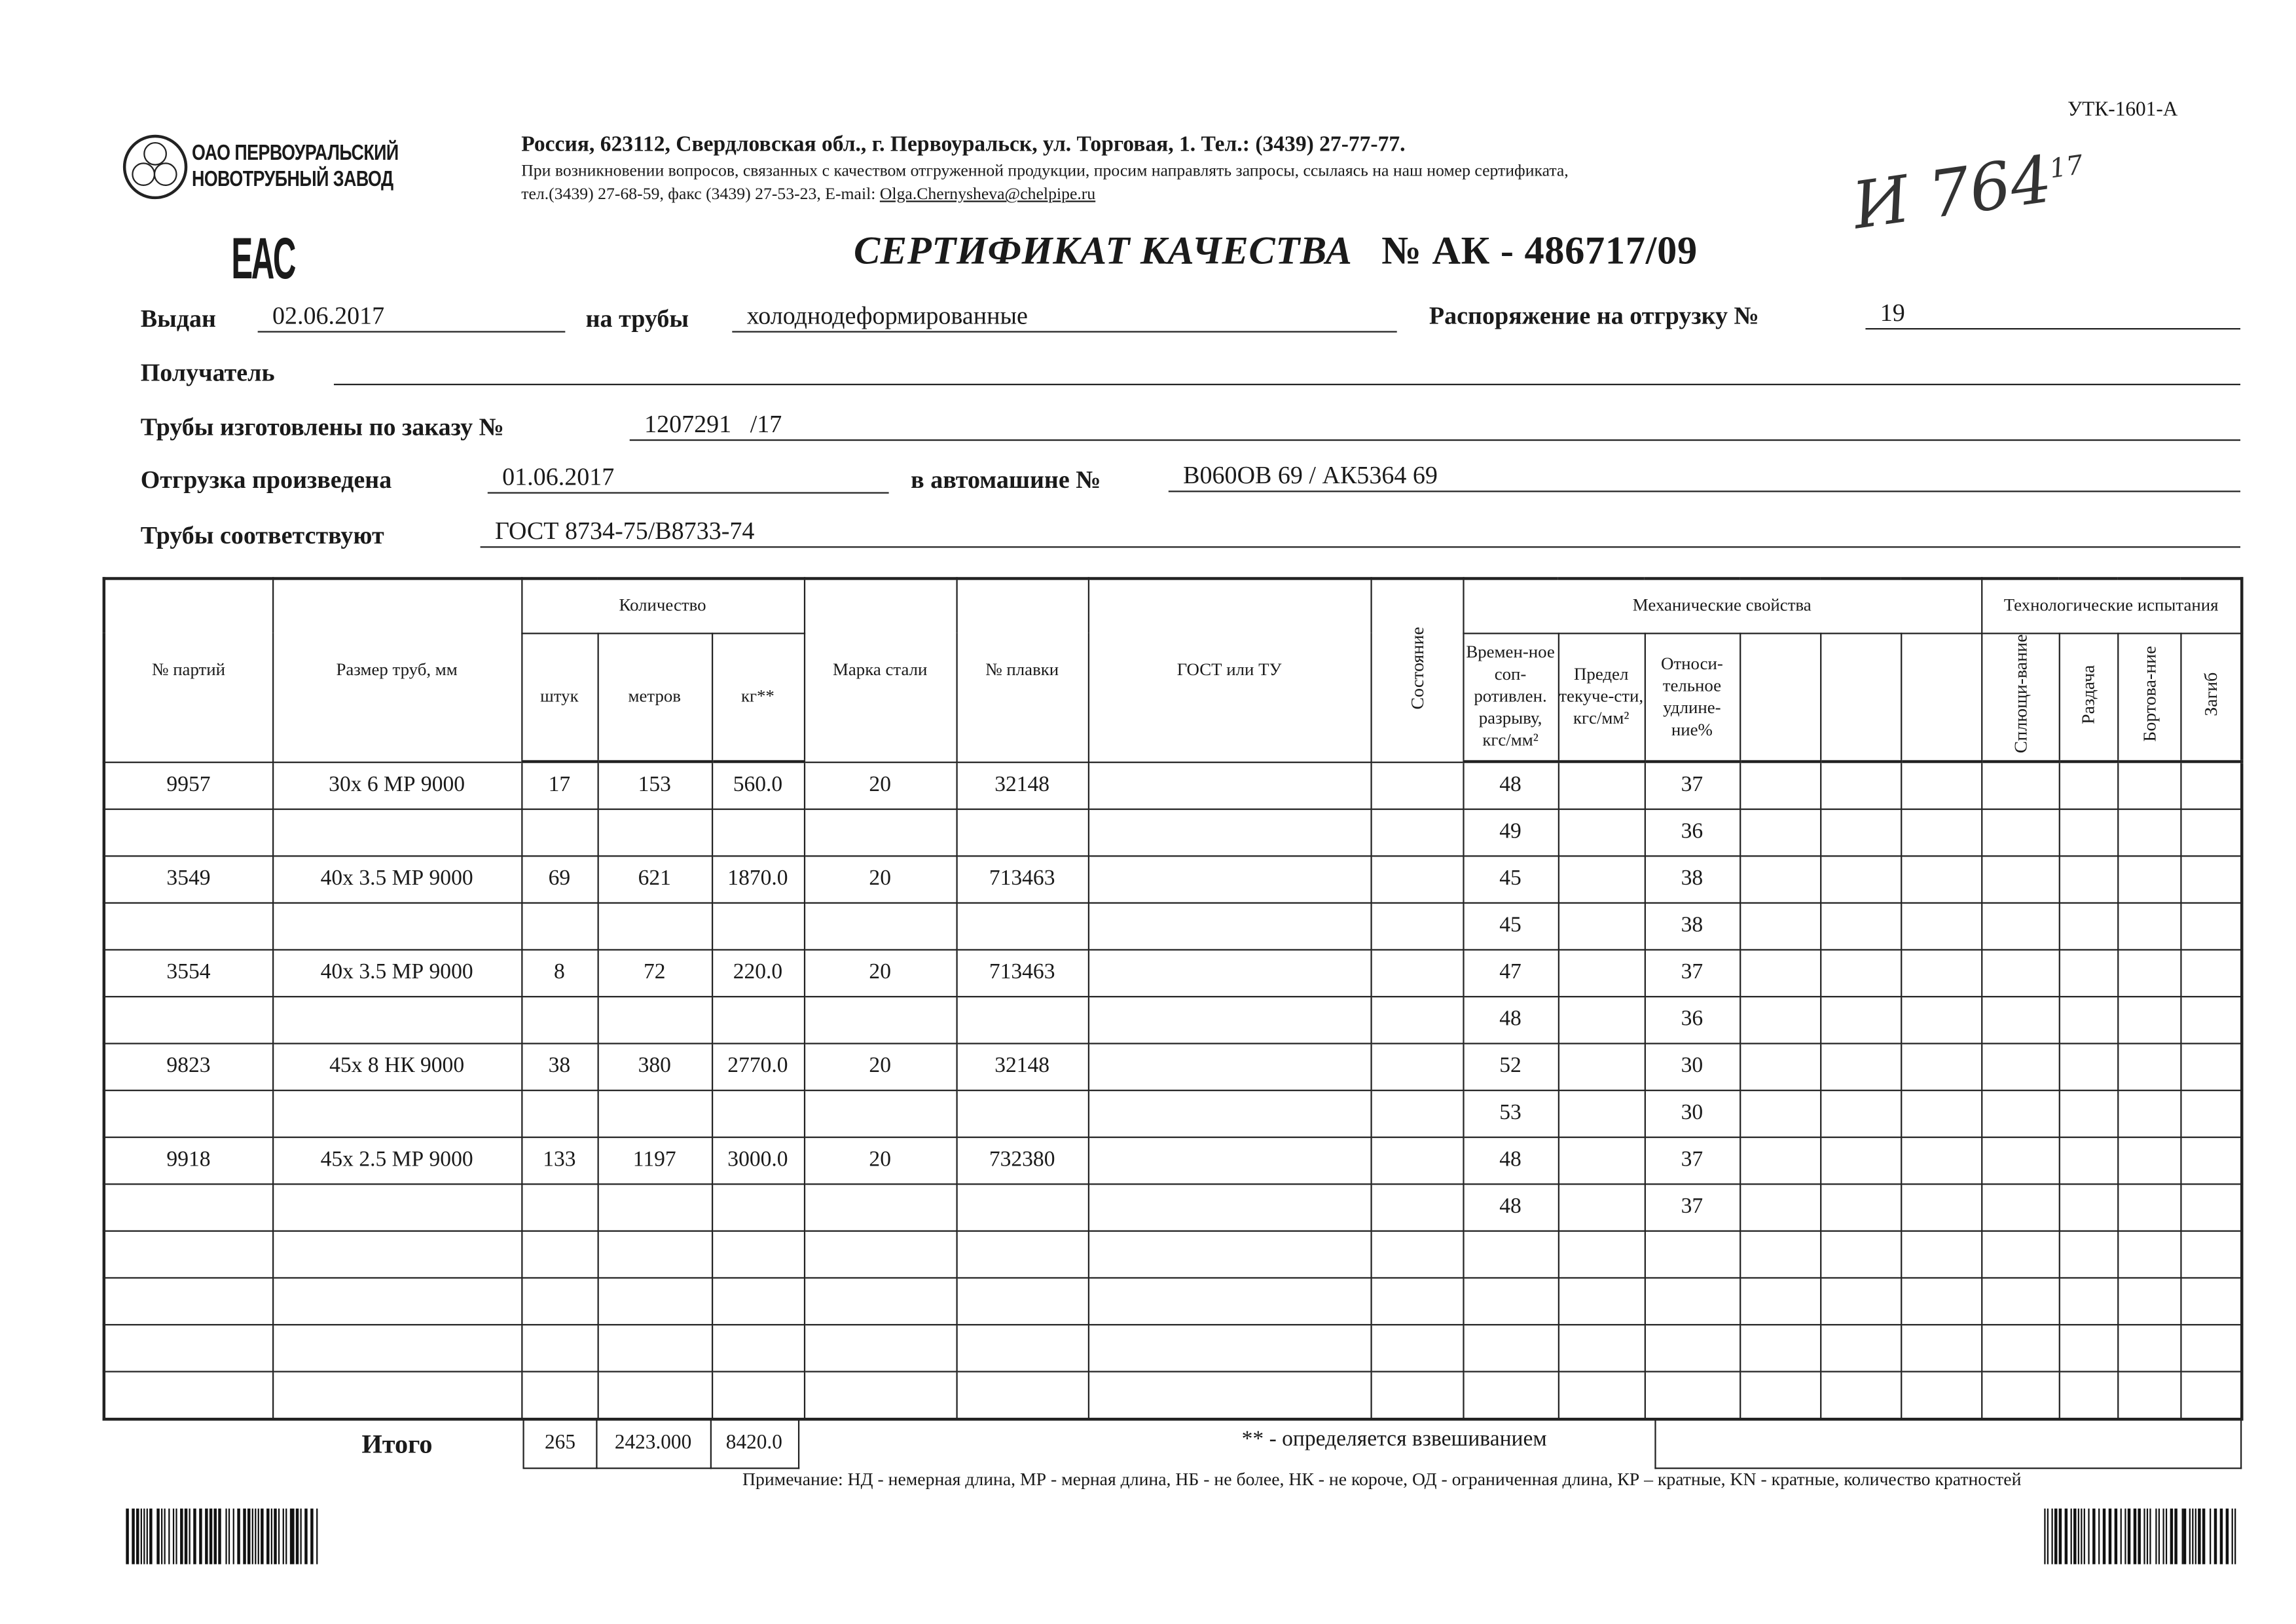 Image resolution: width=2296 pixels, height=1624 pixels. Describe the element at coordinates (1539, 250) in the screenshot. I see `certificate-number: № АК - 486717/09` at that location.